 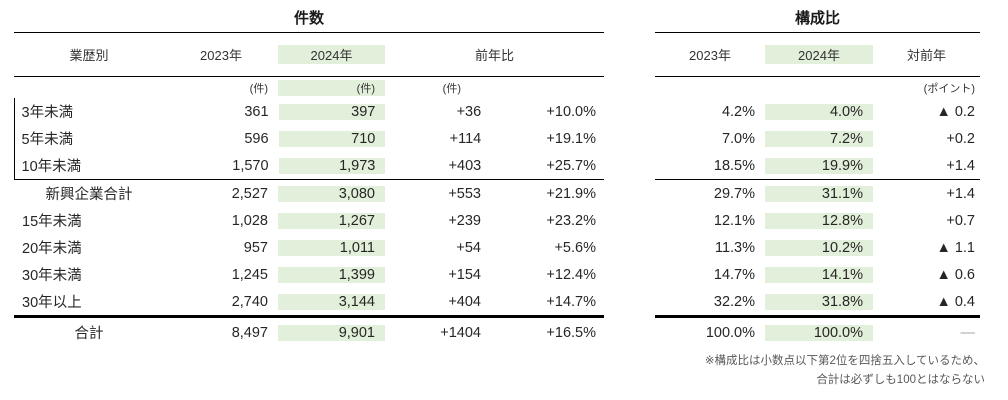 I want to click on share-diff-cell: +1.4, so click(x=960, y=193).